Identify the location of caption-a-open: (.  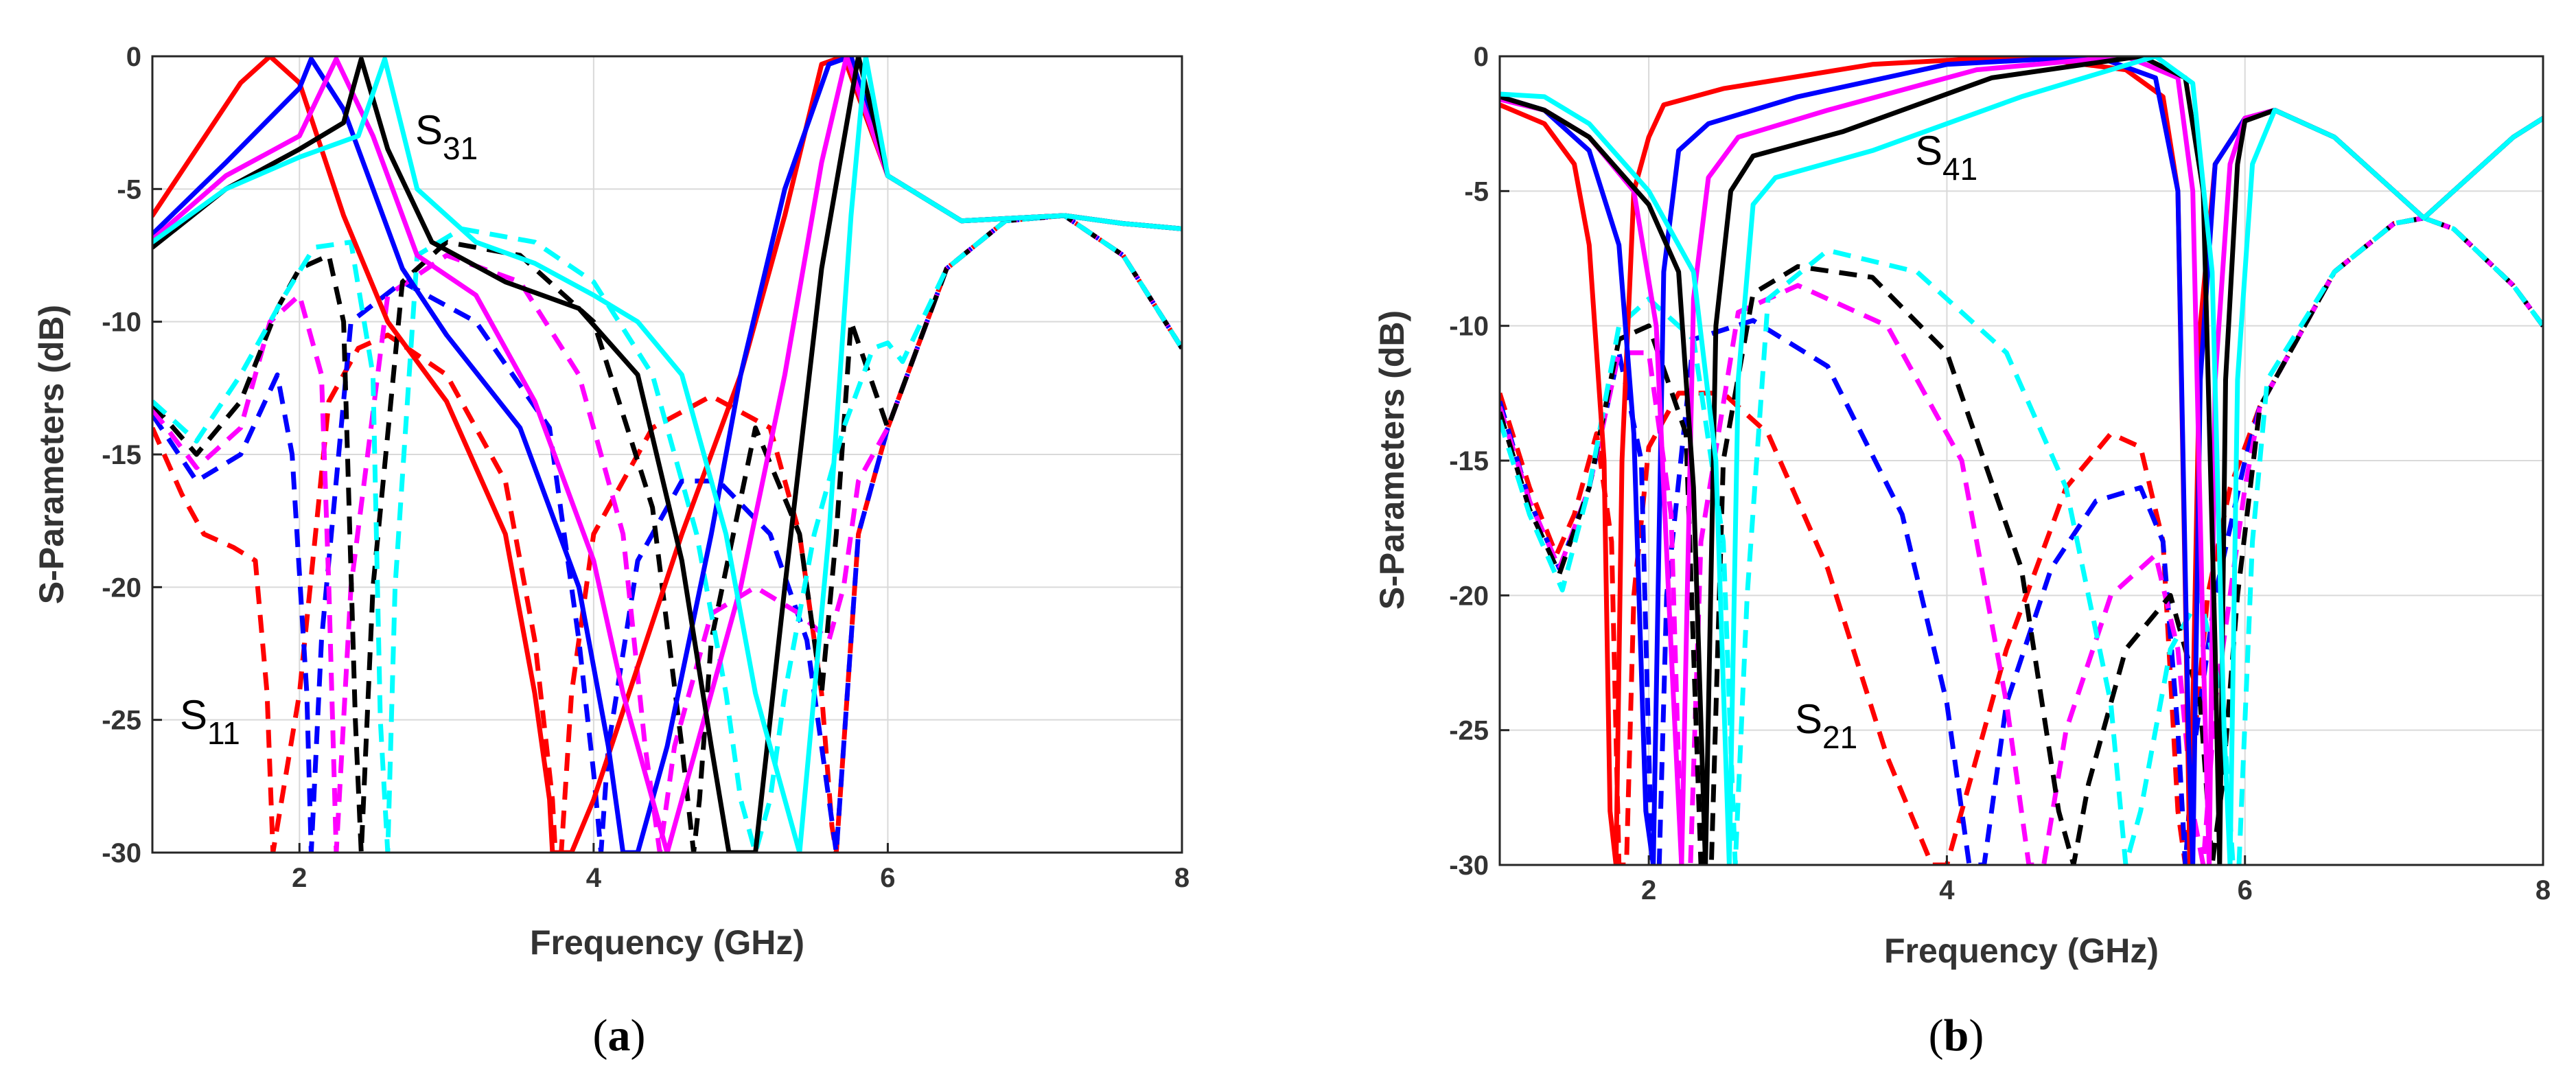
(600, 1035).